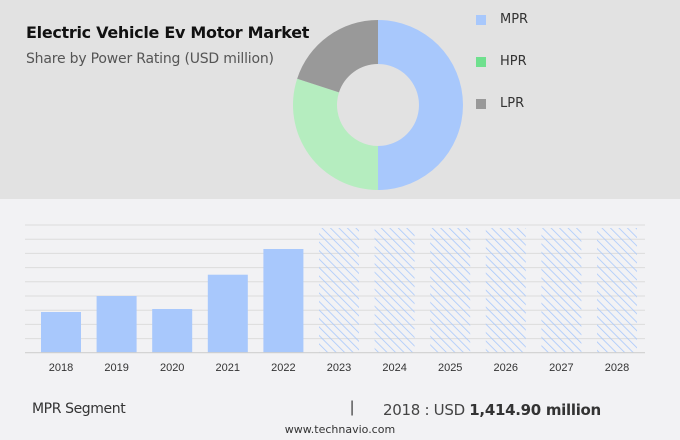  Describe the element at coordinates (394, 290) in the screenshot. I see `bar-2024` at that location.